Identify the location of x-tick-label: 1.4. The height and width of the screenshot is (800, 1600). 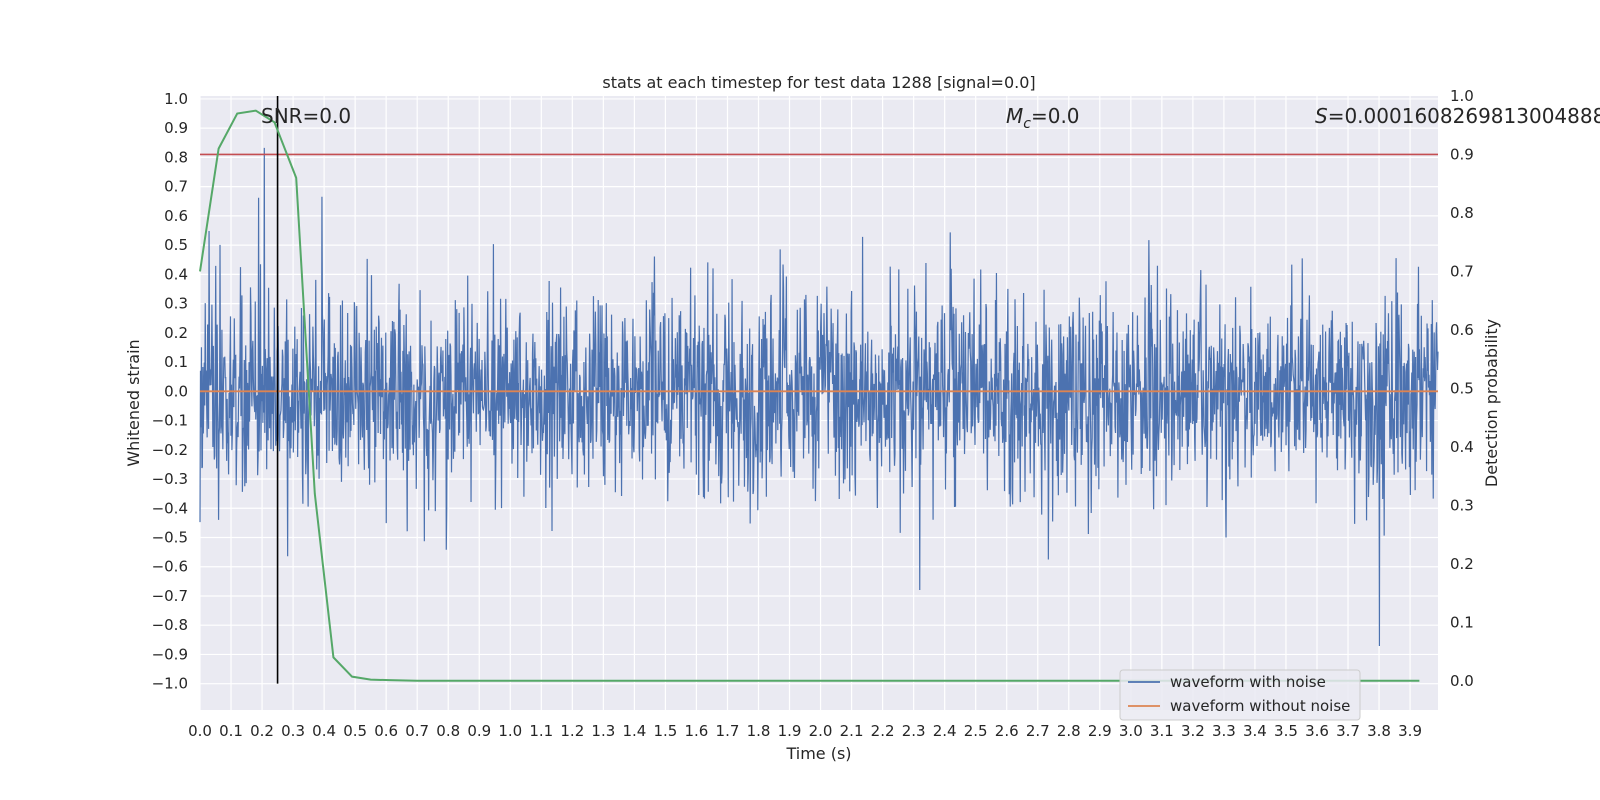
(634, 731).